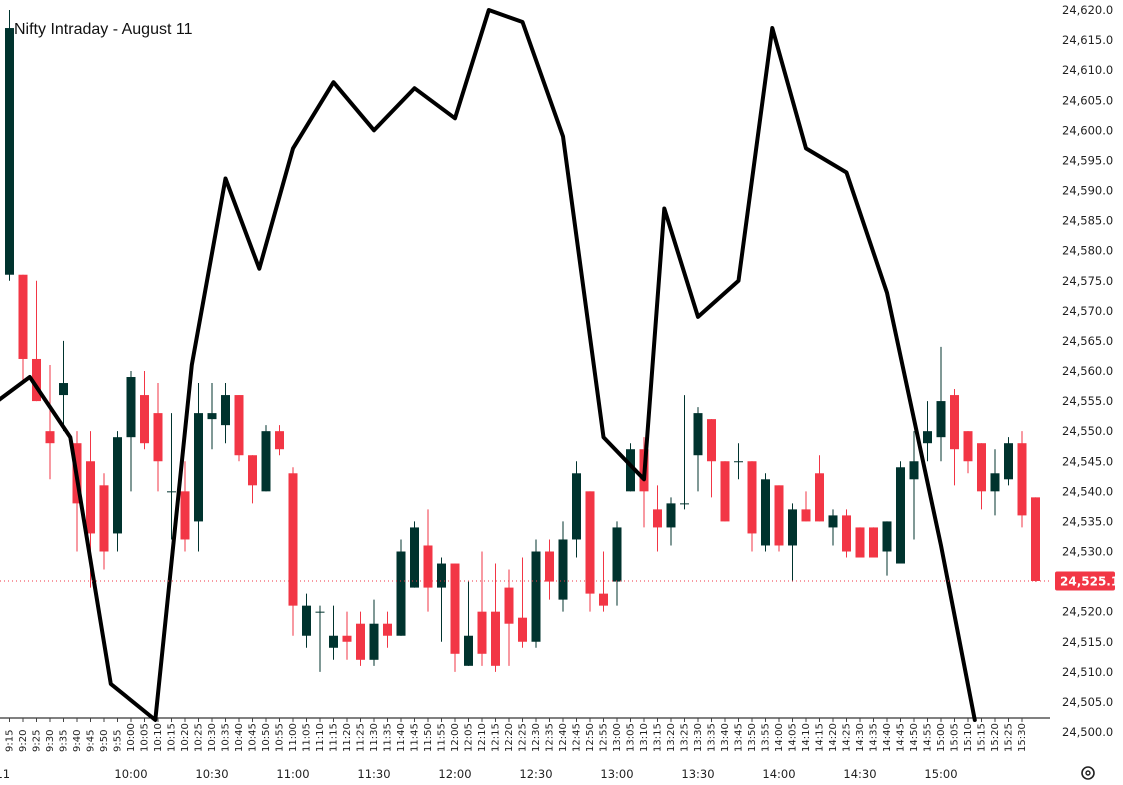 The image size is (1123, 785). Describe the element at coordinates (401, 737) in the screenshot. I see `x-tick-label-5min: 11:40` at that location.